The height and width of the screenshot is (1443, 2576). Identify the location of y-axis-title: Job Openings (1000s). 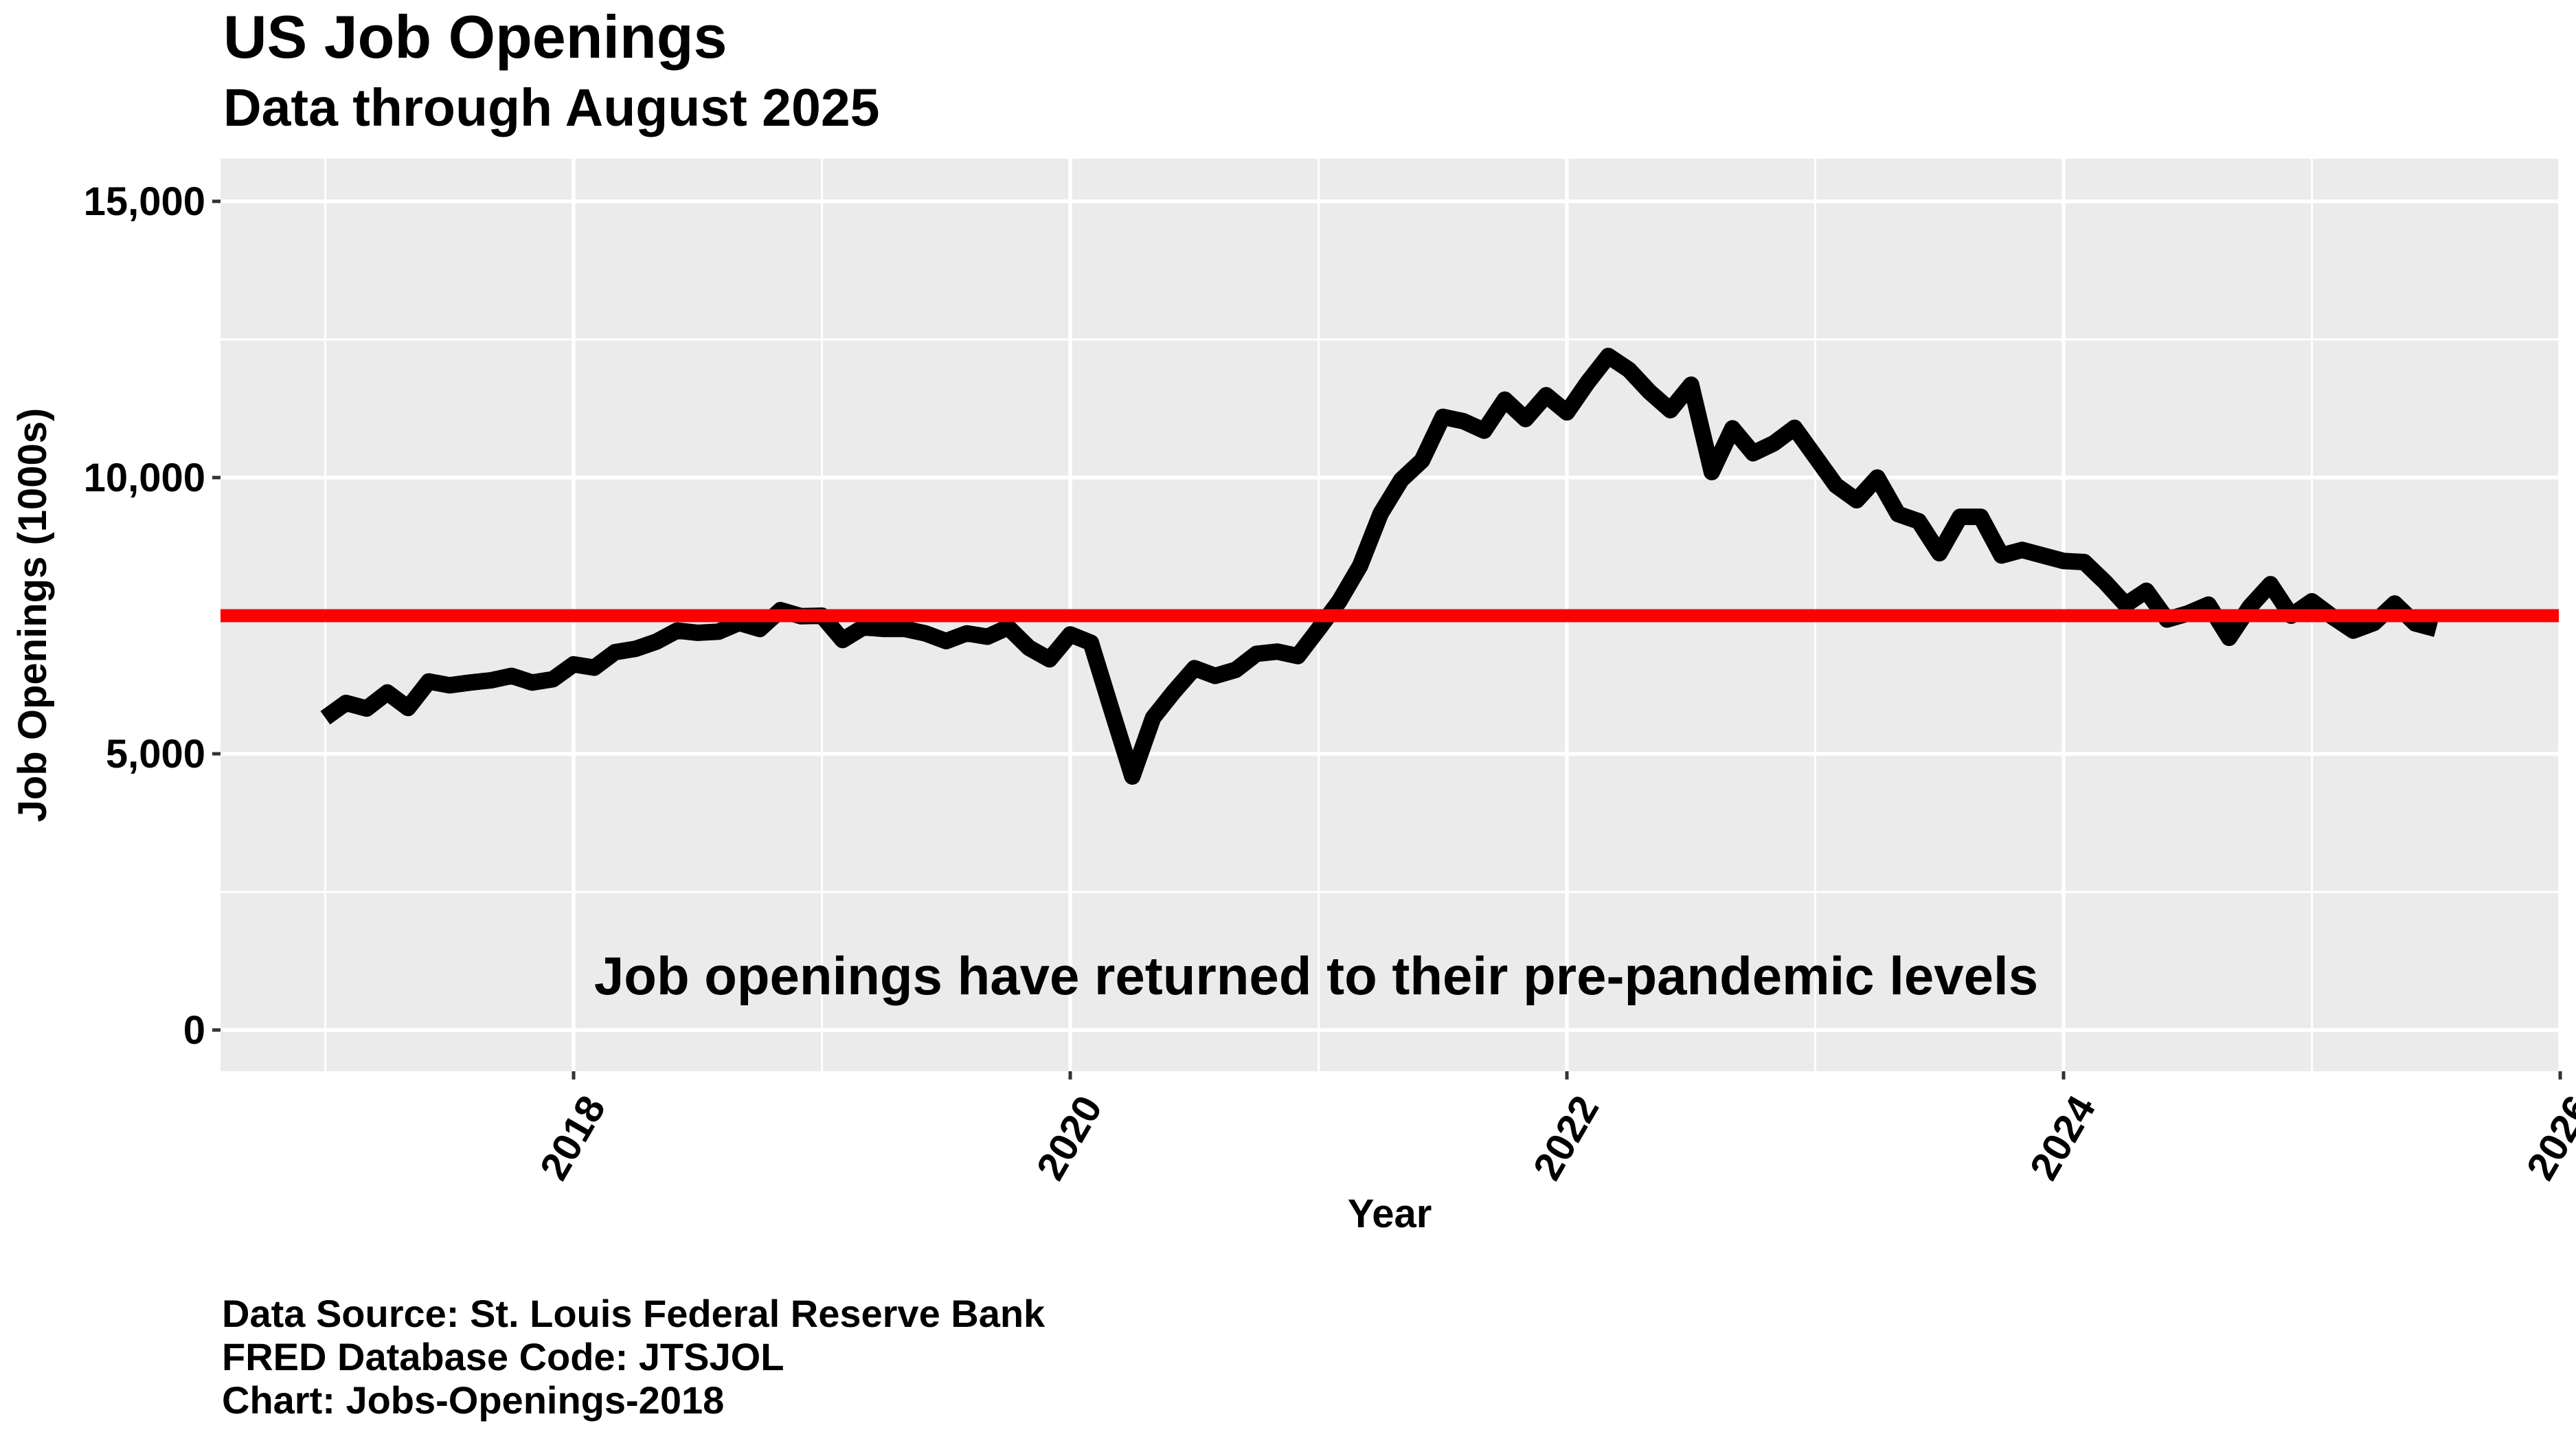
(32, 616).